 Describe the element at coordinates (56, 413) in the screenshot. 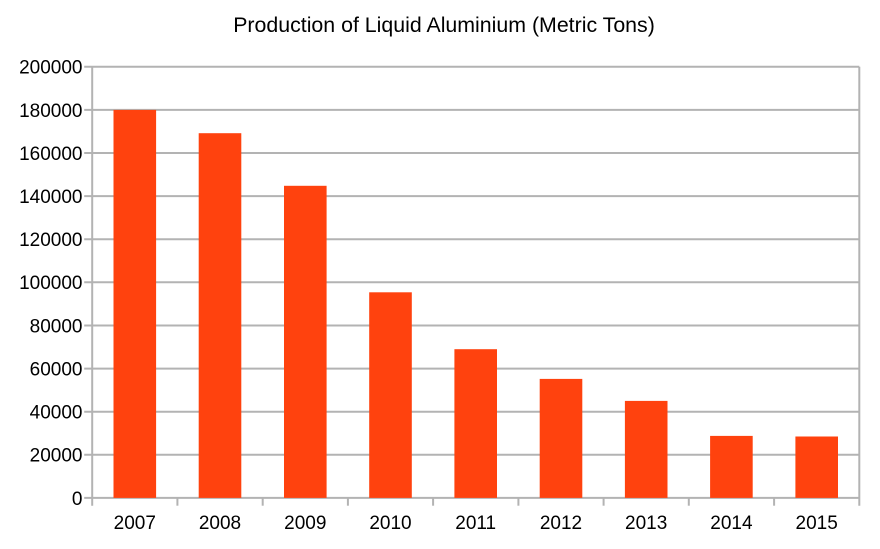

I see `svg-text: 40000` at that location.